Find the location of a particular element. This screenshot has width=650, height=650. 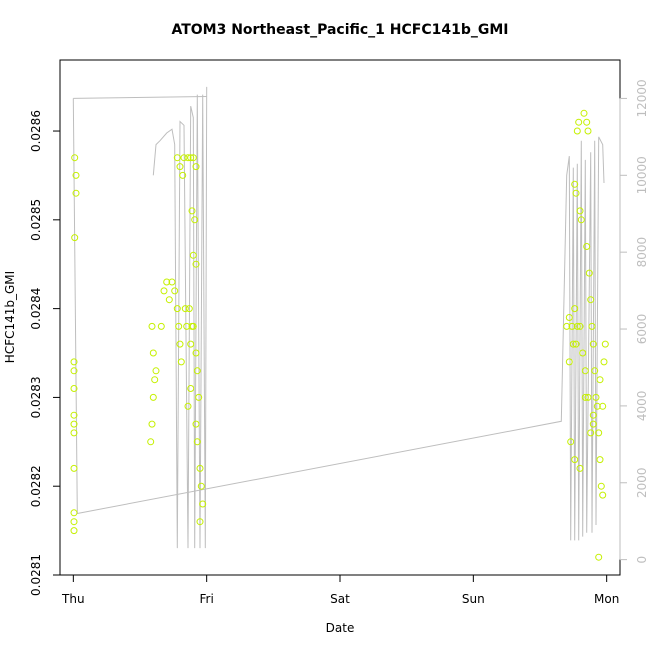

y2-tick-label: 4000 is located at coordinates (642, 406).